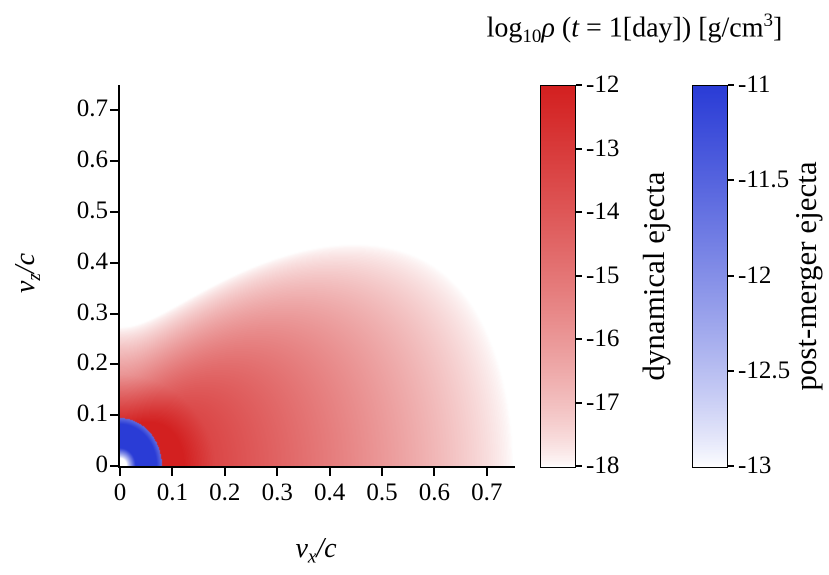  What do you see at coordinates (434, 492) in the screenshot?
I see `x-tick-label: 0.6` at bounding box center [434, 492].